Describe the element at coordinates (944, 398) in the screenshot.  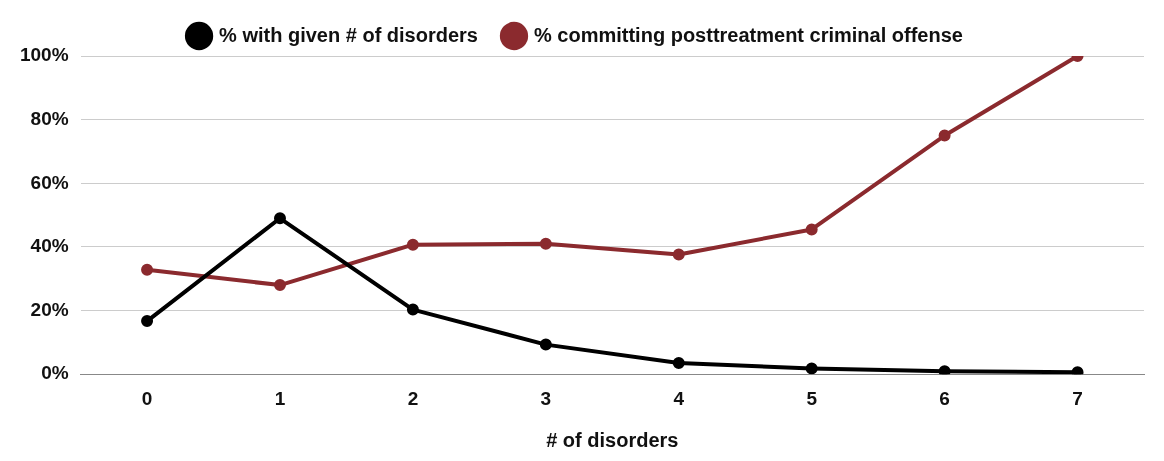
I see `x-tick-label: 6` at that location.